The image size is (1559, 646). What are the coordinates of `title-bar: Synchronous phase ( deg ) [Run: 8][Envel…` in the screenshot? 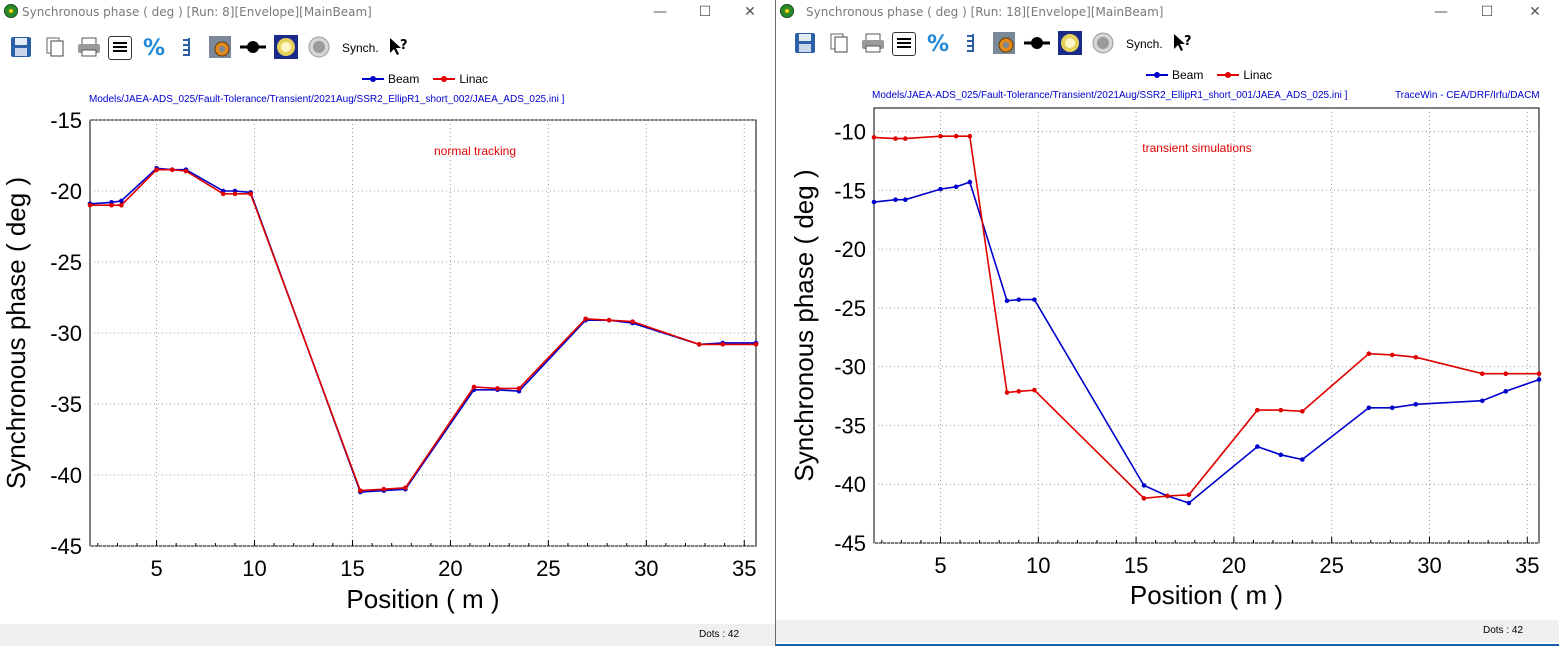 It's located at (387, 12).